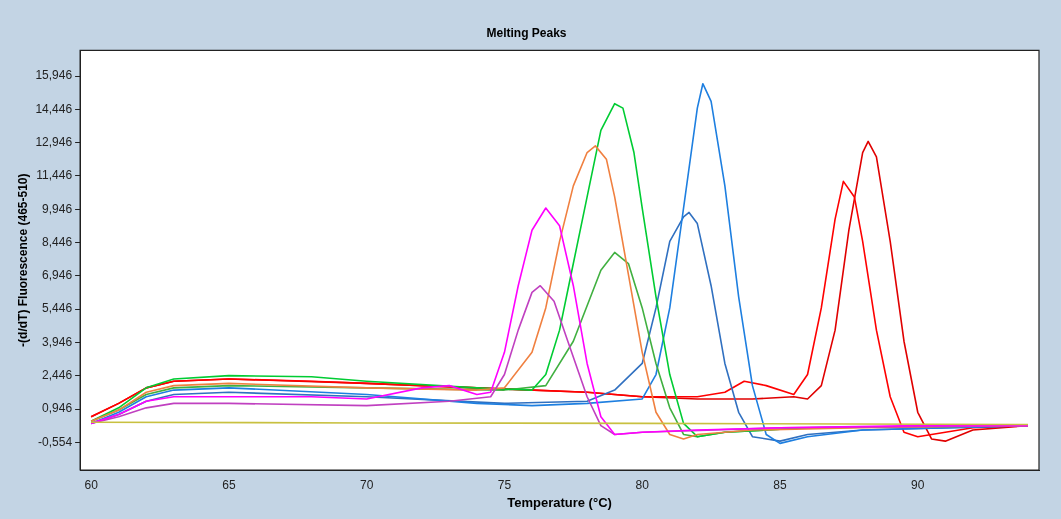 The image size is (1061, 519). What do you see at coordinates (642, 484) in the screenshot?
I see `x-tick-label: 80` at bounding box center [642, 484].